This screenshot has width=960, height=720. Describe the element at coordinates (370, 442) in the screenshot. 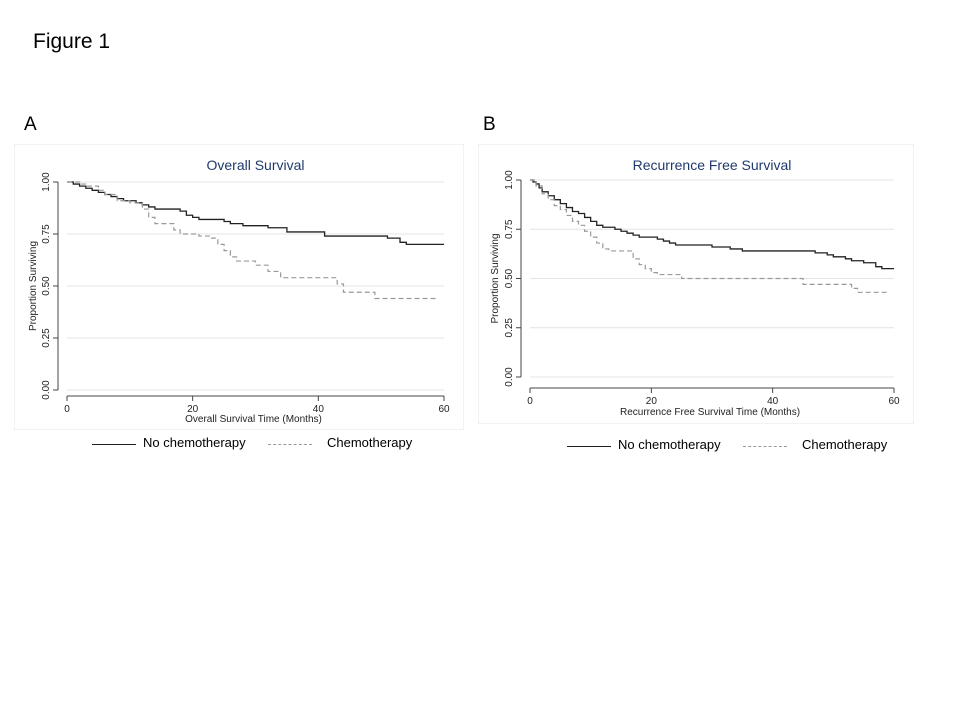

I see `legend-a-label-chemotherapy: Chemotherapy` at that location.